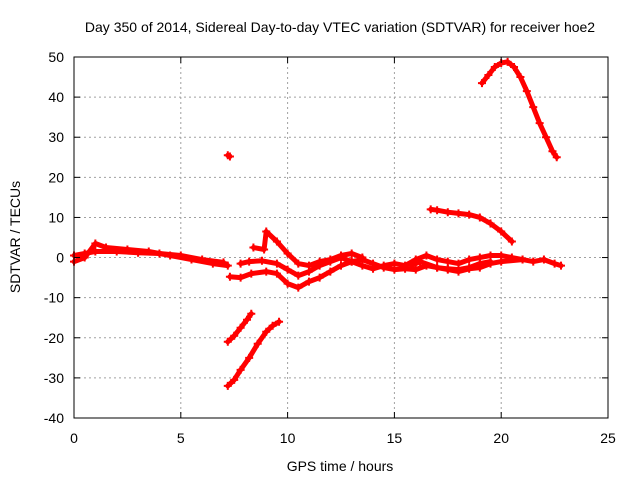 This screenshot has width=640, height=480. Describe the element at coordinates (60, 258) in the screenshot. I see `y-tick-label: 0` at that location.